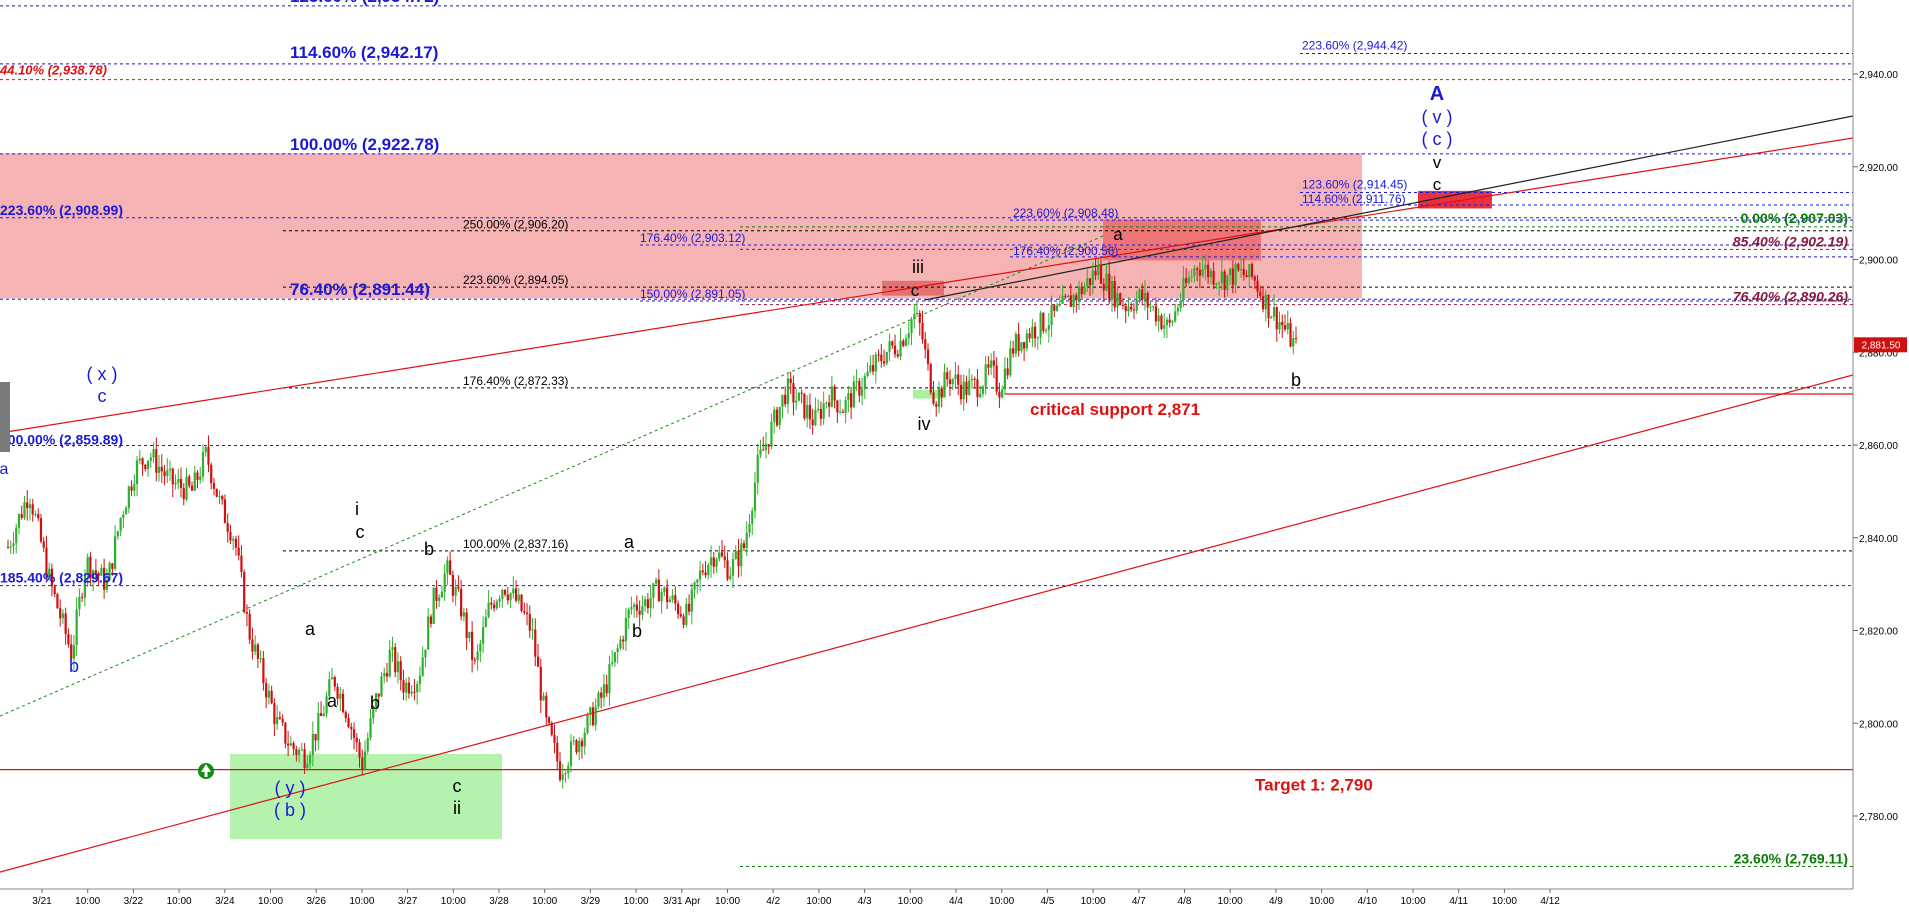 The image size is (1909, 915). What do you see at coordinates (1354, 46) in the screenshot?
I see `fib-level-label: 223.60% (2,944.42)` at bounding box center [1354, 46].